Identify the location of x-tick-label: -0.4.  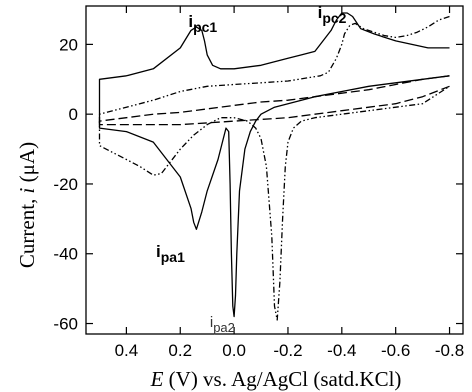
(341, 350).